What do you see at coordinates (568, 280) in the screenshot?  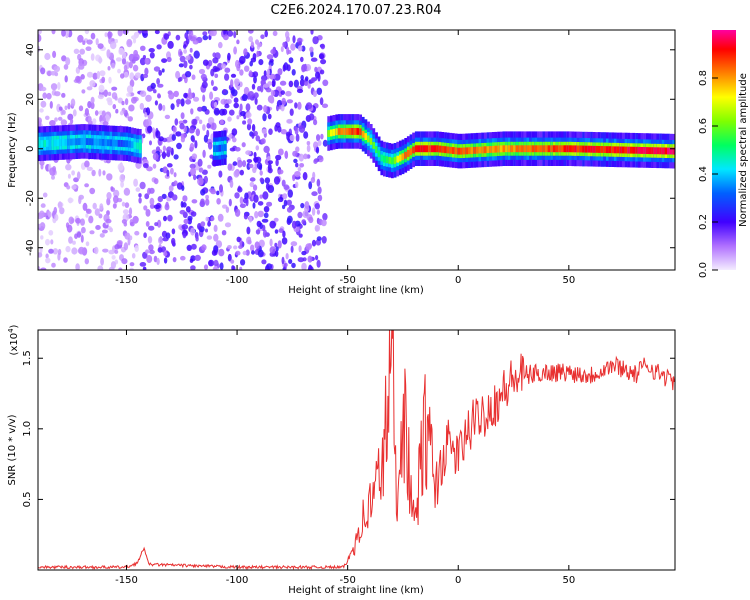 I see `spectrogram-xtick-label: 50` at bounding box center [568, 280].